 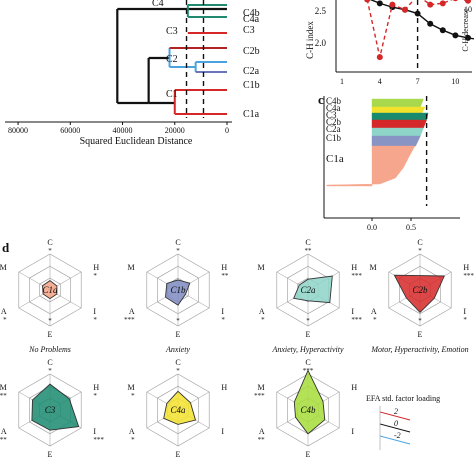 I want to click on panel-label-c: c, so click(x=321, y=99).